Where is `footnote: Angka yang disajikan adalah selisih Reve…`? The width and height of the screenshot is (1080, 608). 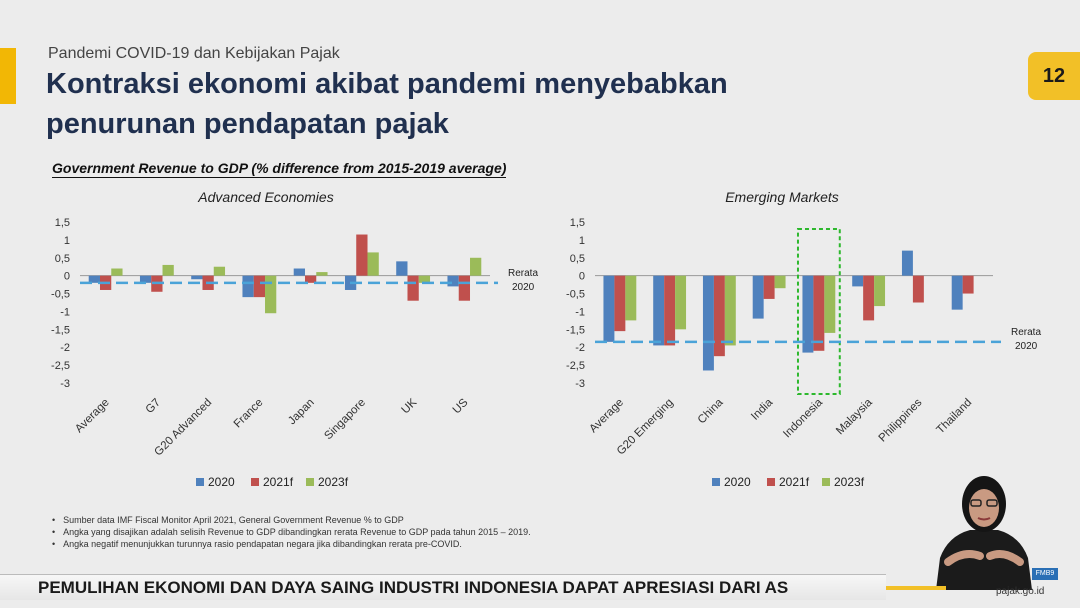 footnote: Angka yang disajikan adalah selisih Reve… is located at coordinates (291, 532).